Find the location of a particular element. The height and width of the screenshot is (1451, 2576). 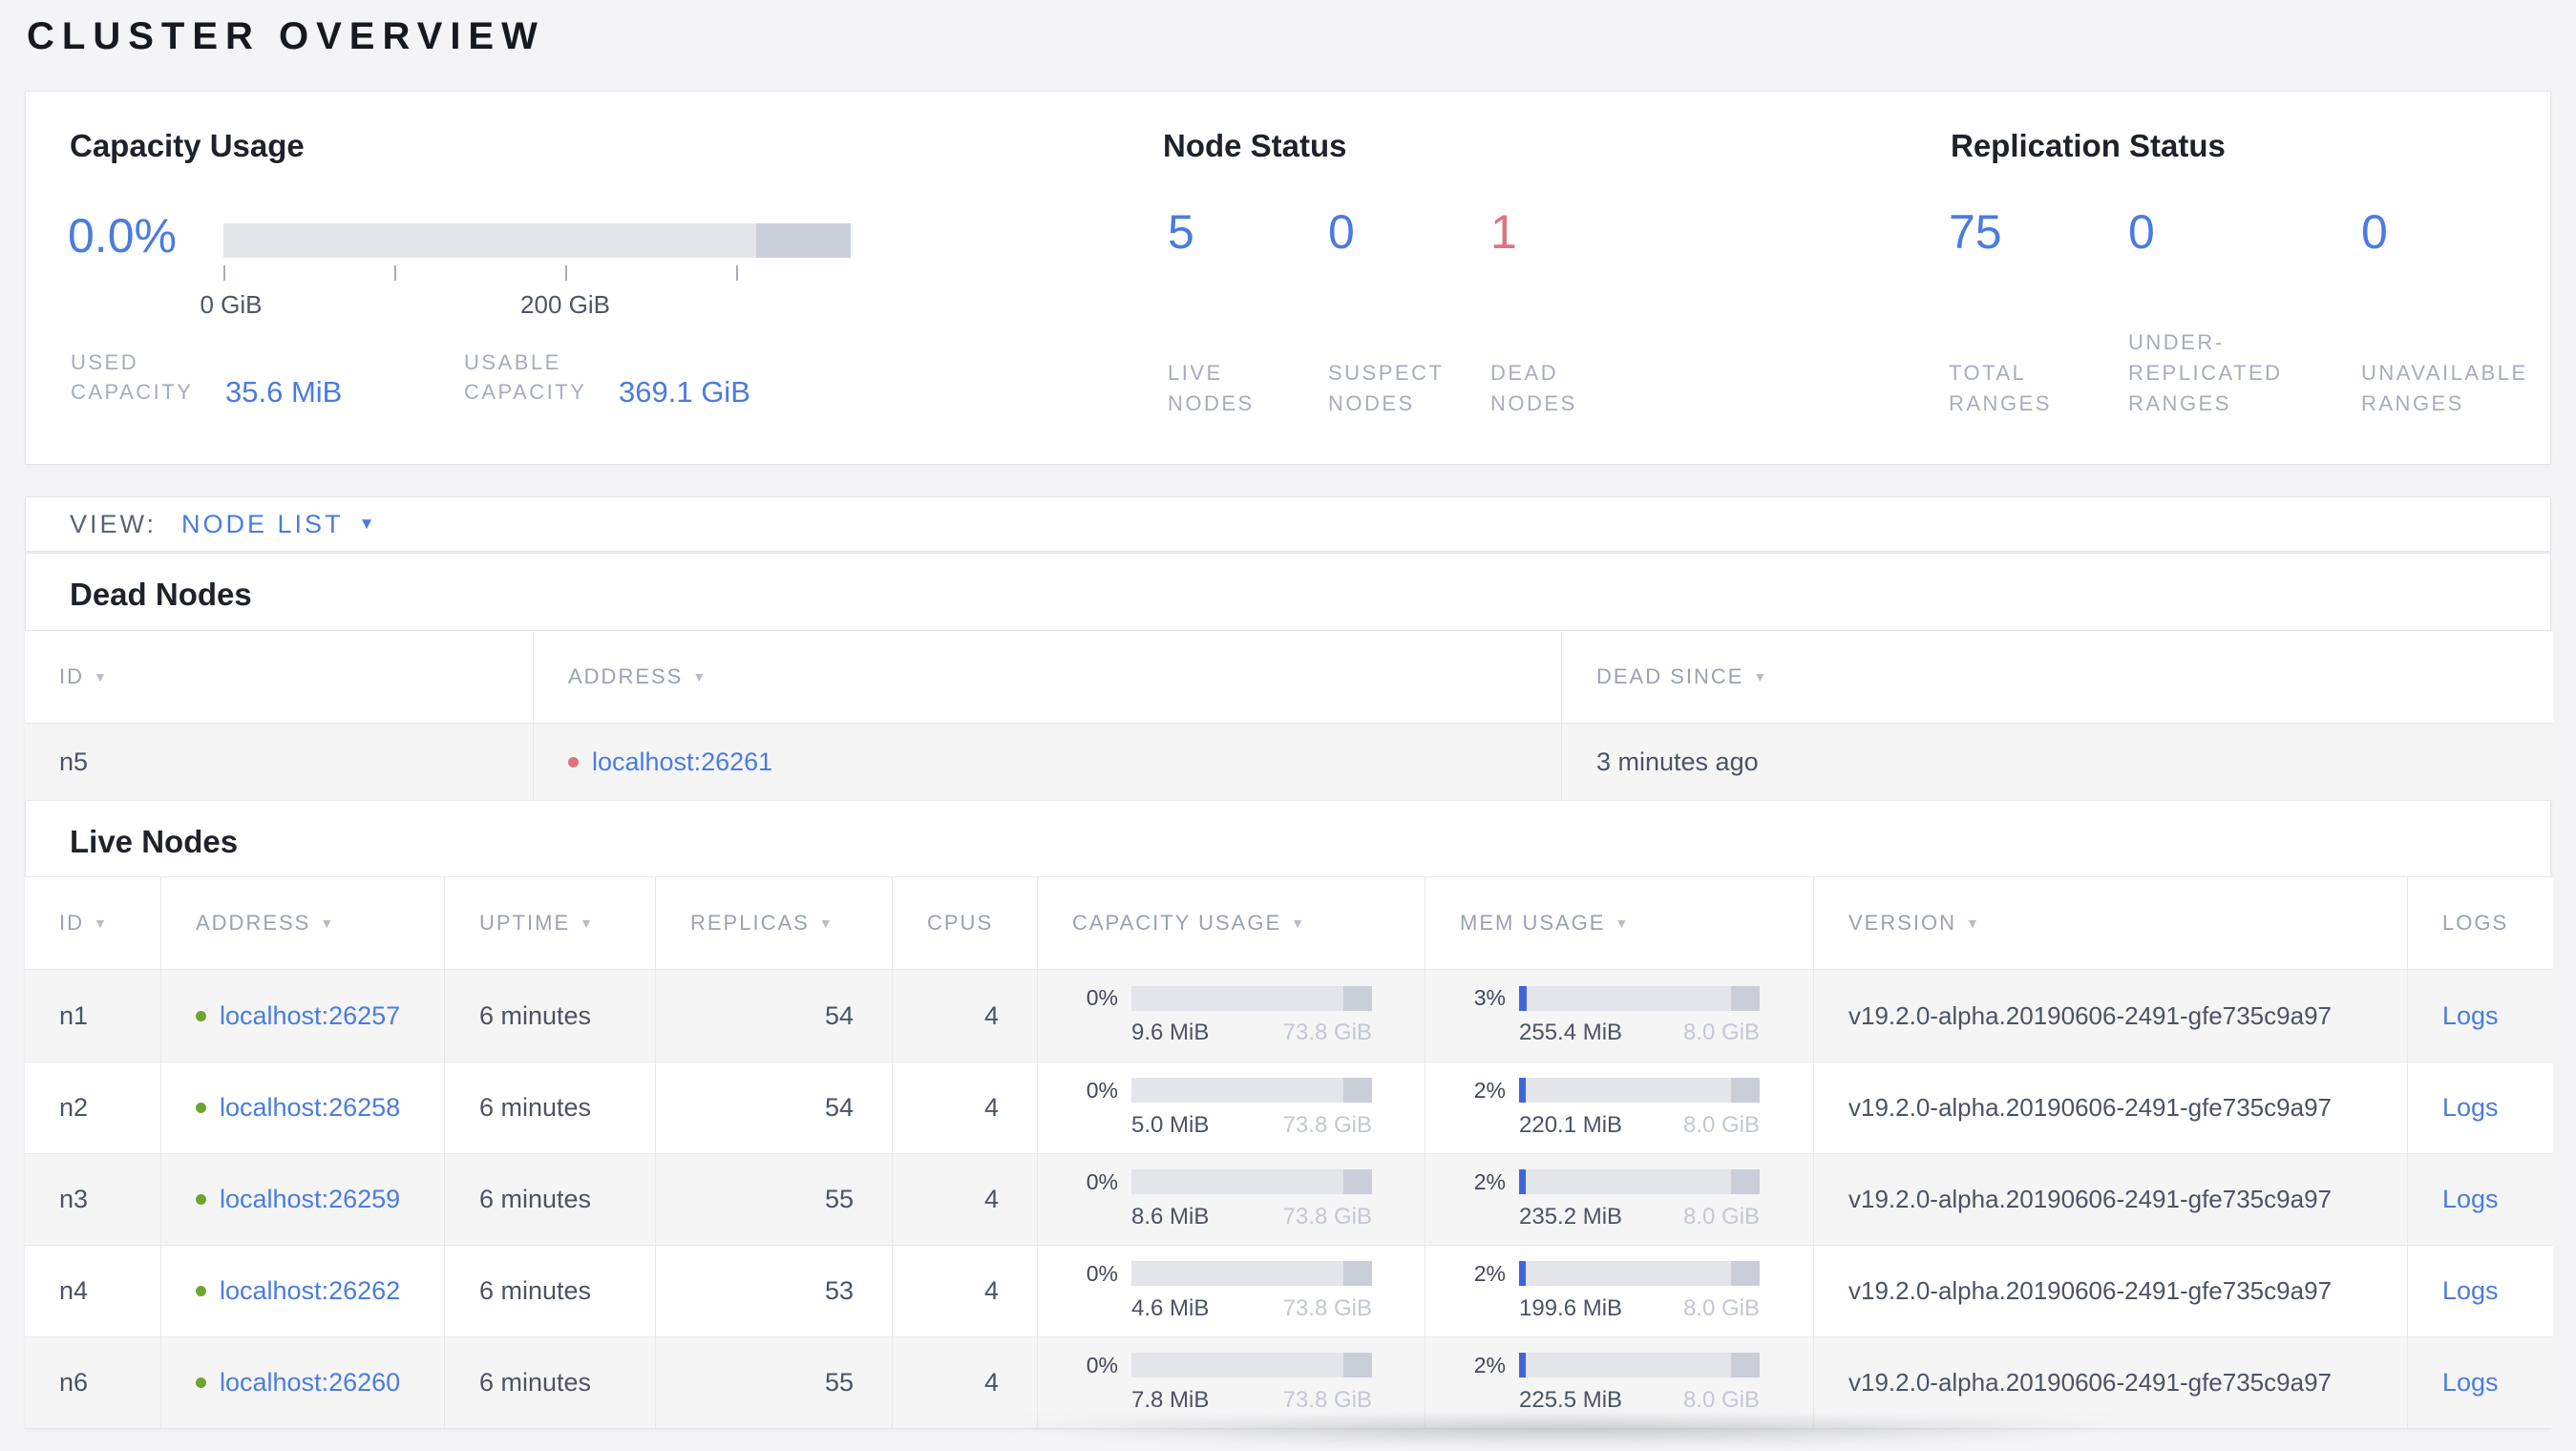

column-header-uptime: UPTIME ▼ is located at coordinates (549, 923).